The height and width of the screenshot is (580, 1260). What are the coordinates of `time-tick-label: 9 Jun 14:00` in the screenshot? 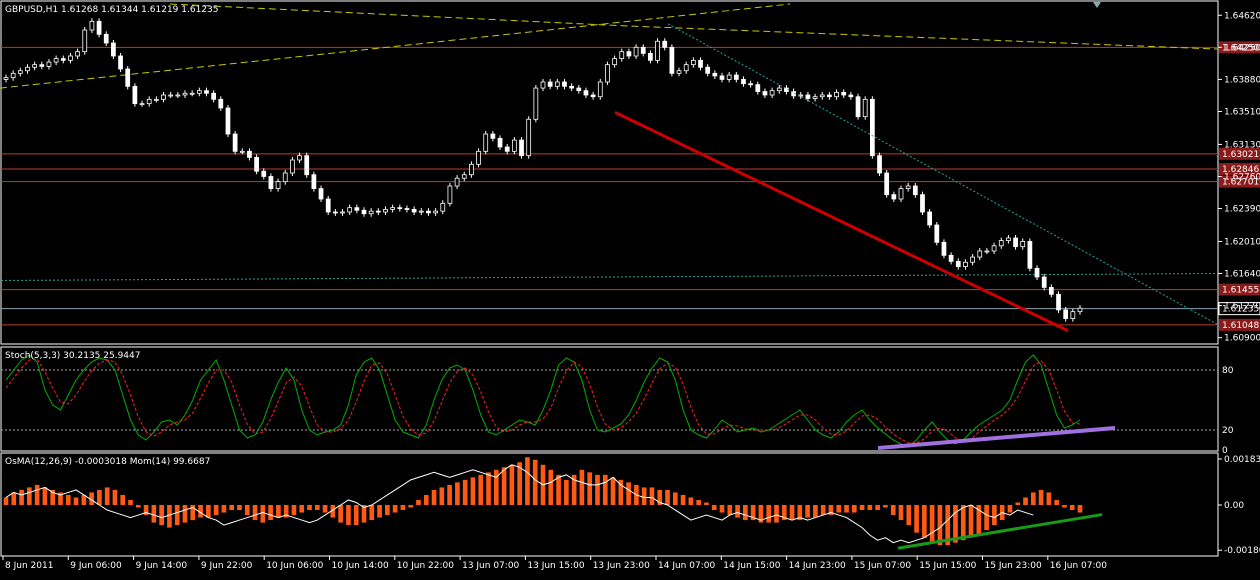 It's located at (162, 566).